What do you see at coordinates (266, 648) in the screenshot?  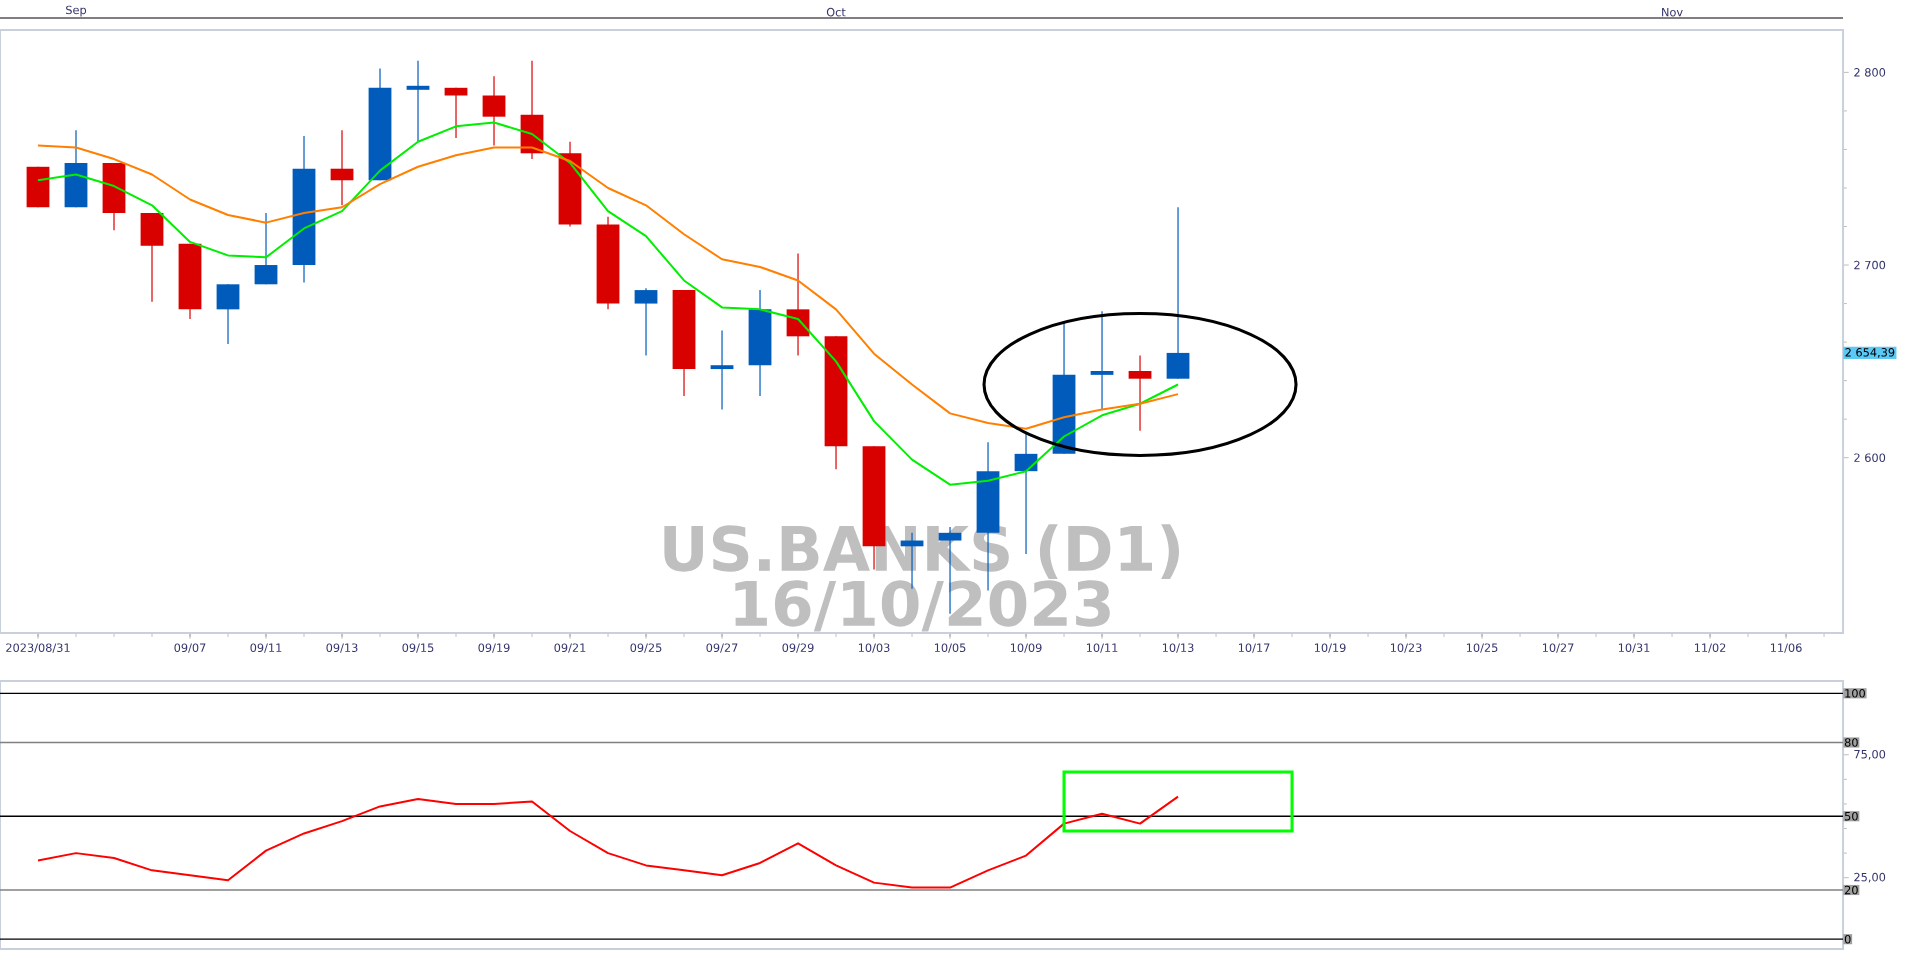 I see `x-tick-label: 09/11` at bounding box center [266, 648].